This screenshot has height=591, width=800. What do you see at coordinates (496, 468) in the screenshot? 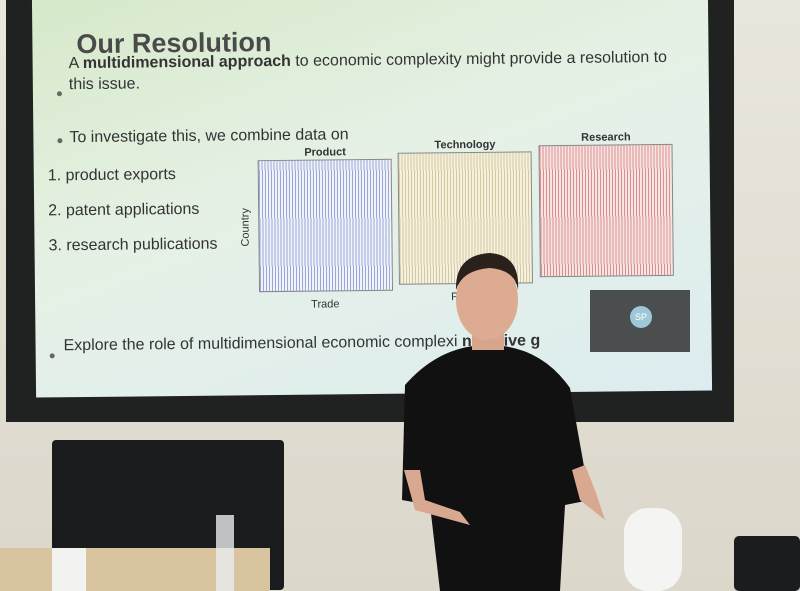
I see `person-shirt` at bounding box center [496, 468].